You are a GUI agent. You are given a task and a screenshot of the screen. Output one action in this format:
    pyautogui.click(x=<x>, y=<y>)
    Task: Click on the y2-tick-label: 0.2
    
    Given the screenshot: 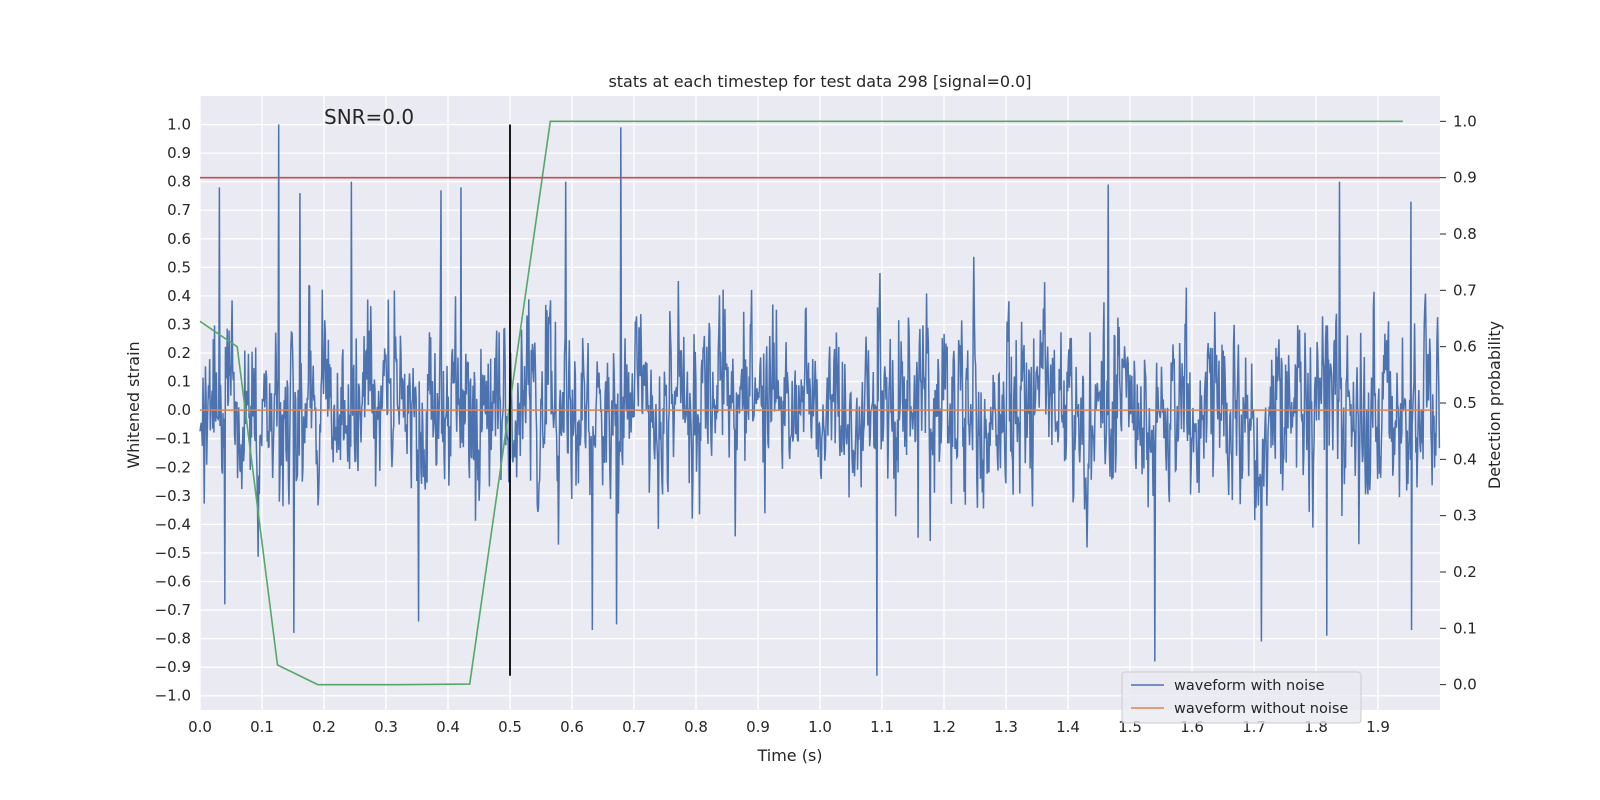 What is the action you would take?
    pyautogui.click(x=1465, y=572)
    